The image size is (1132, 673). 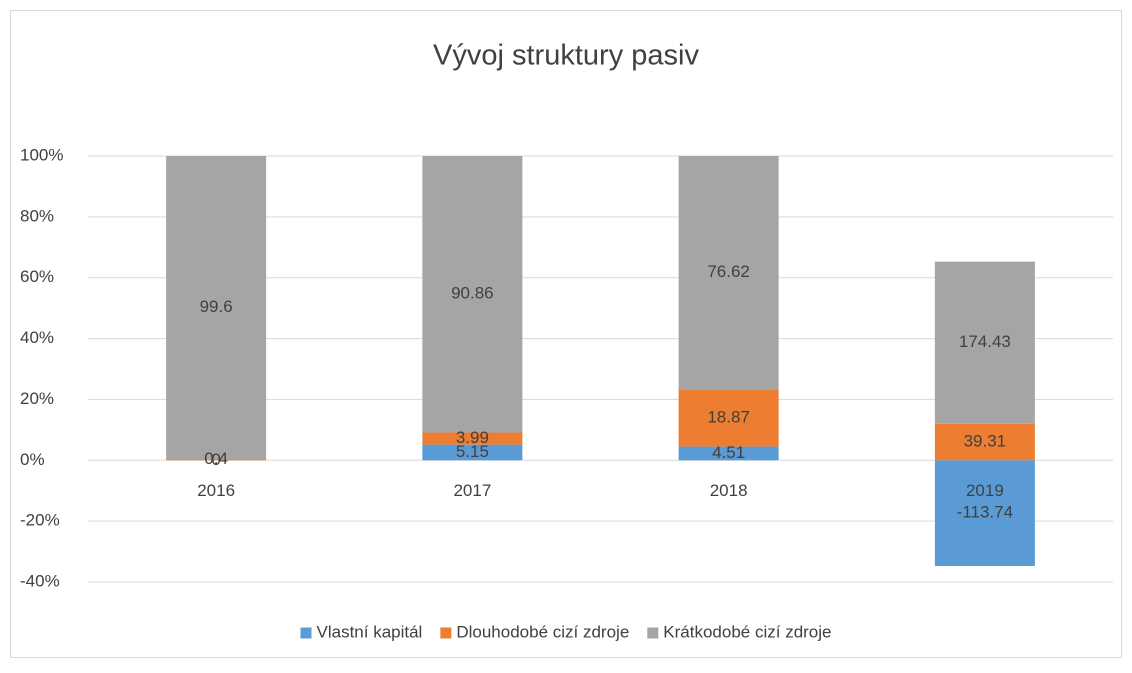 What do you see at coordinates (40, 580) in the screenshot?
I see `y-tick-label: -40%` at bounding box center [40, 580].